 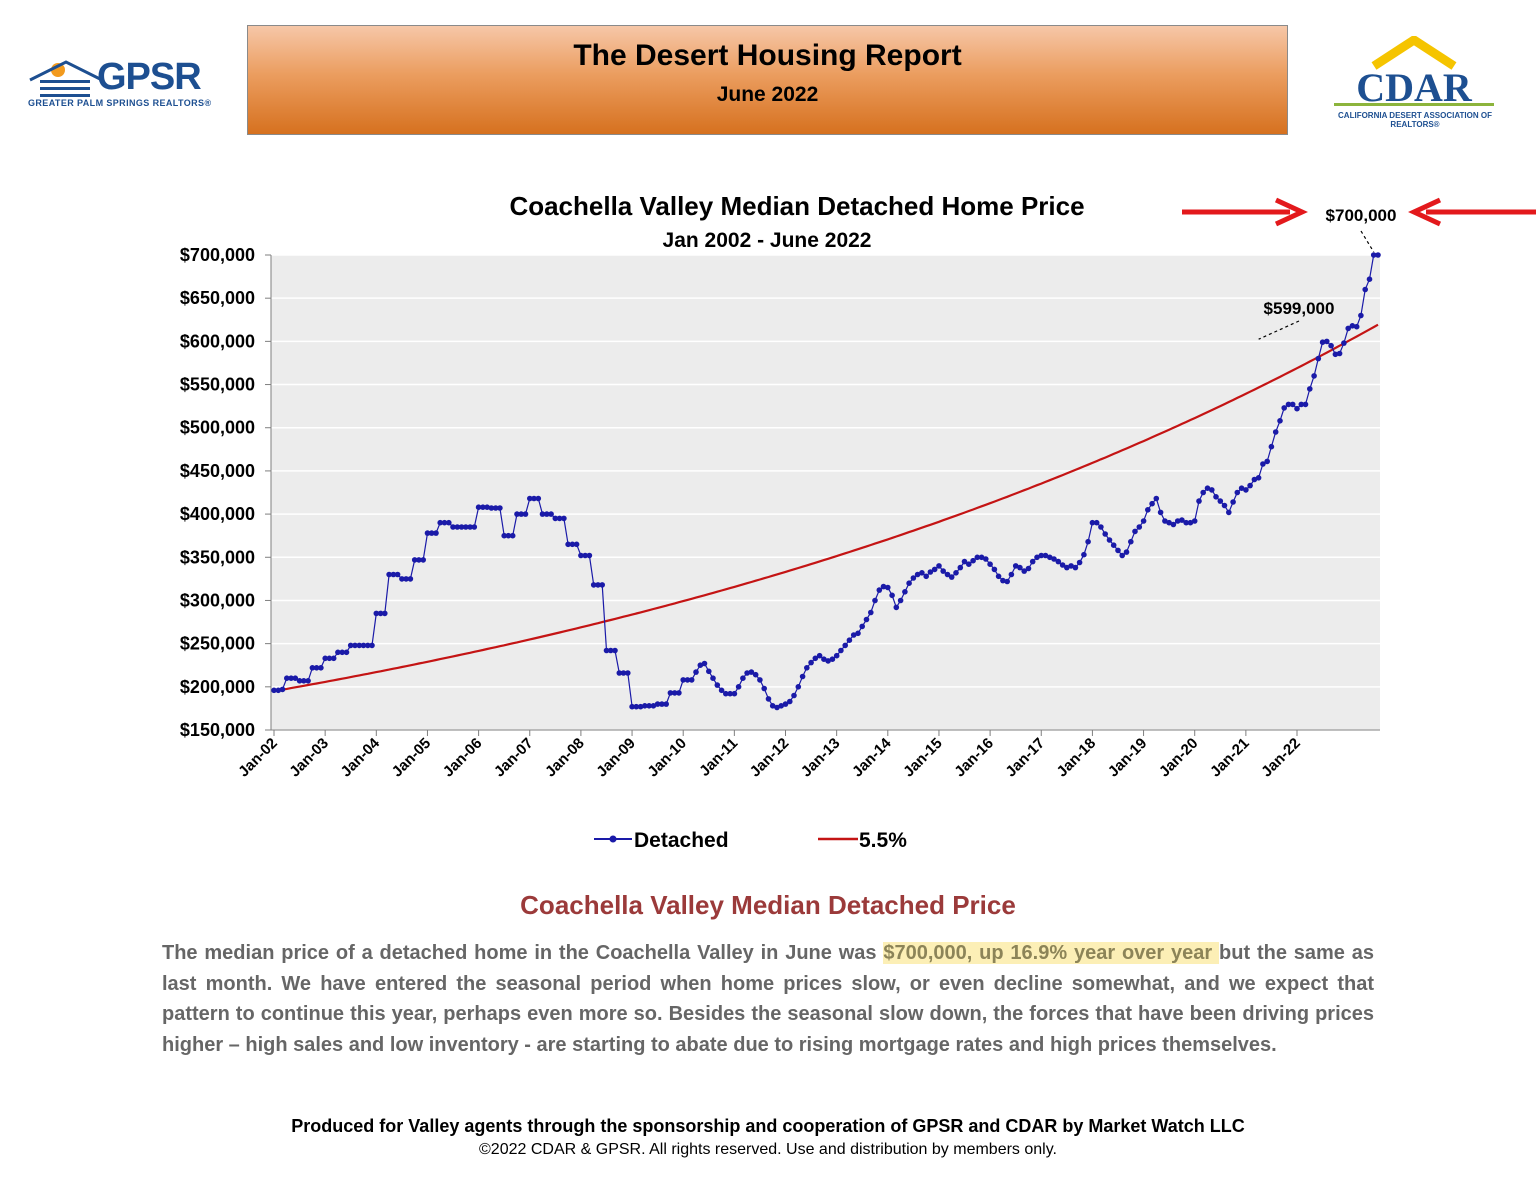 I want to click on y-tick-label: $150,000, so click(x=217, y=730).